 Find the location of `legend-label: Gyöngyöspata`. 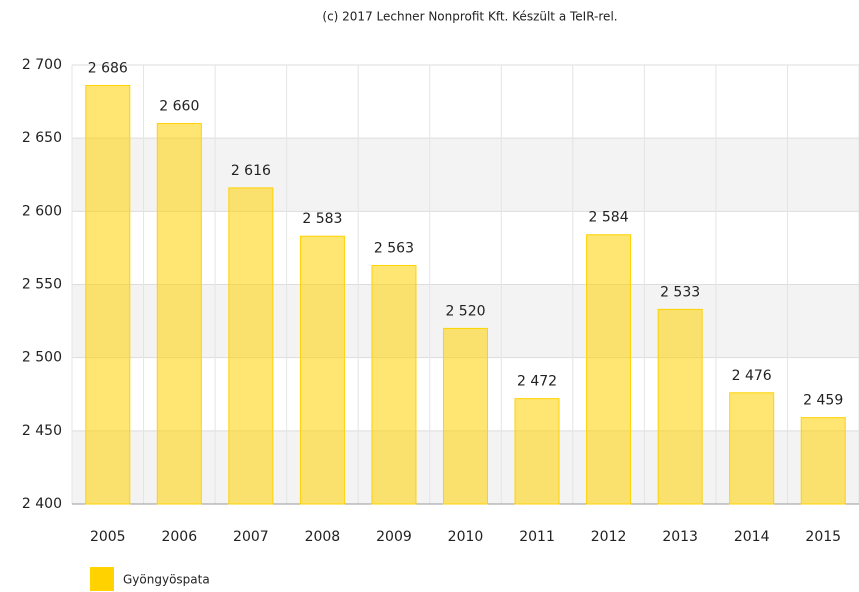

legend-label: Gyöngyöspata is located at coordinates (166, 580).